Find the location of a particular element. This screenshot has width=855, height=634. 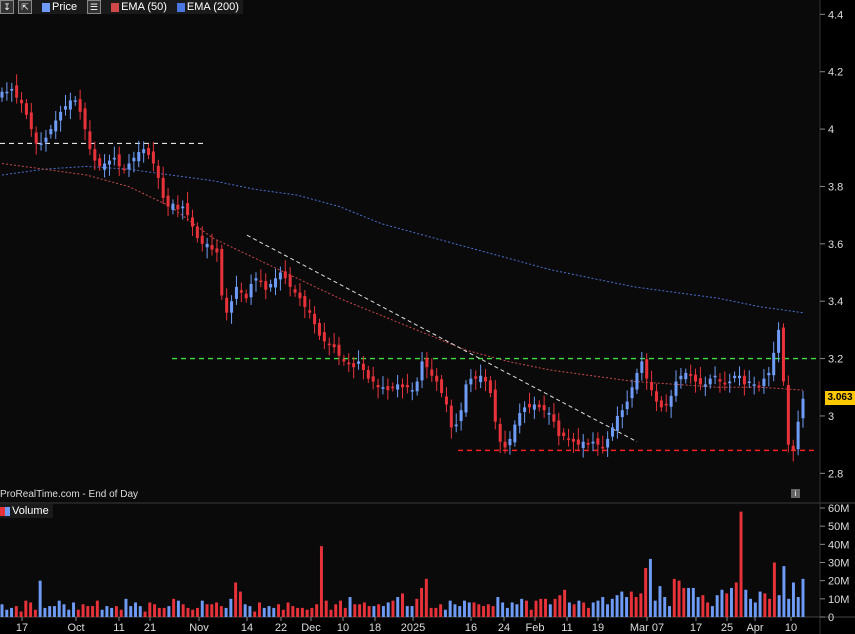

price-panel-header: ↧ ⇱ Price ☰ EMA (50) EMA (200) is located at coordinates (121, 7).